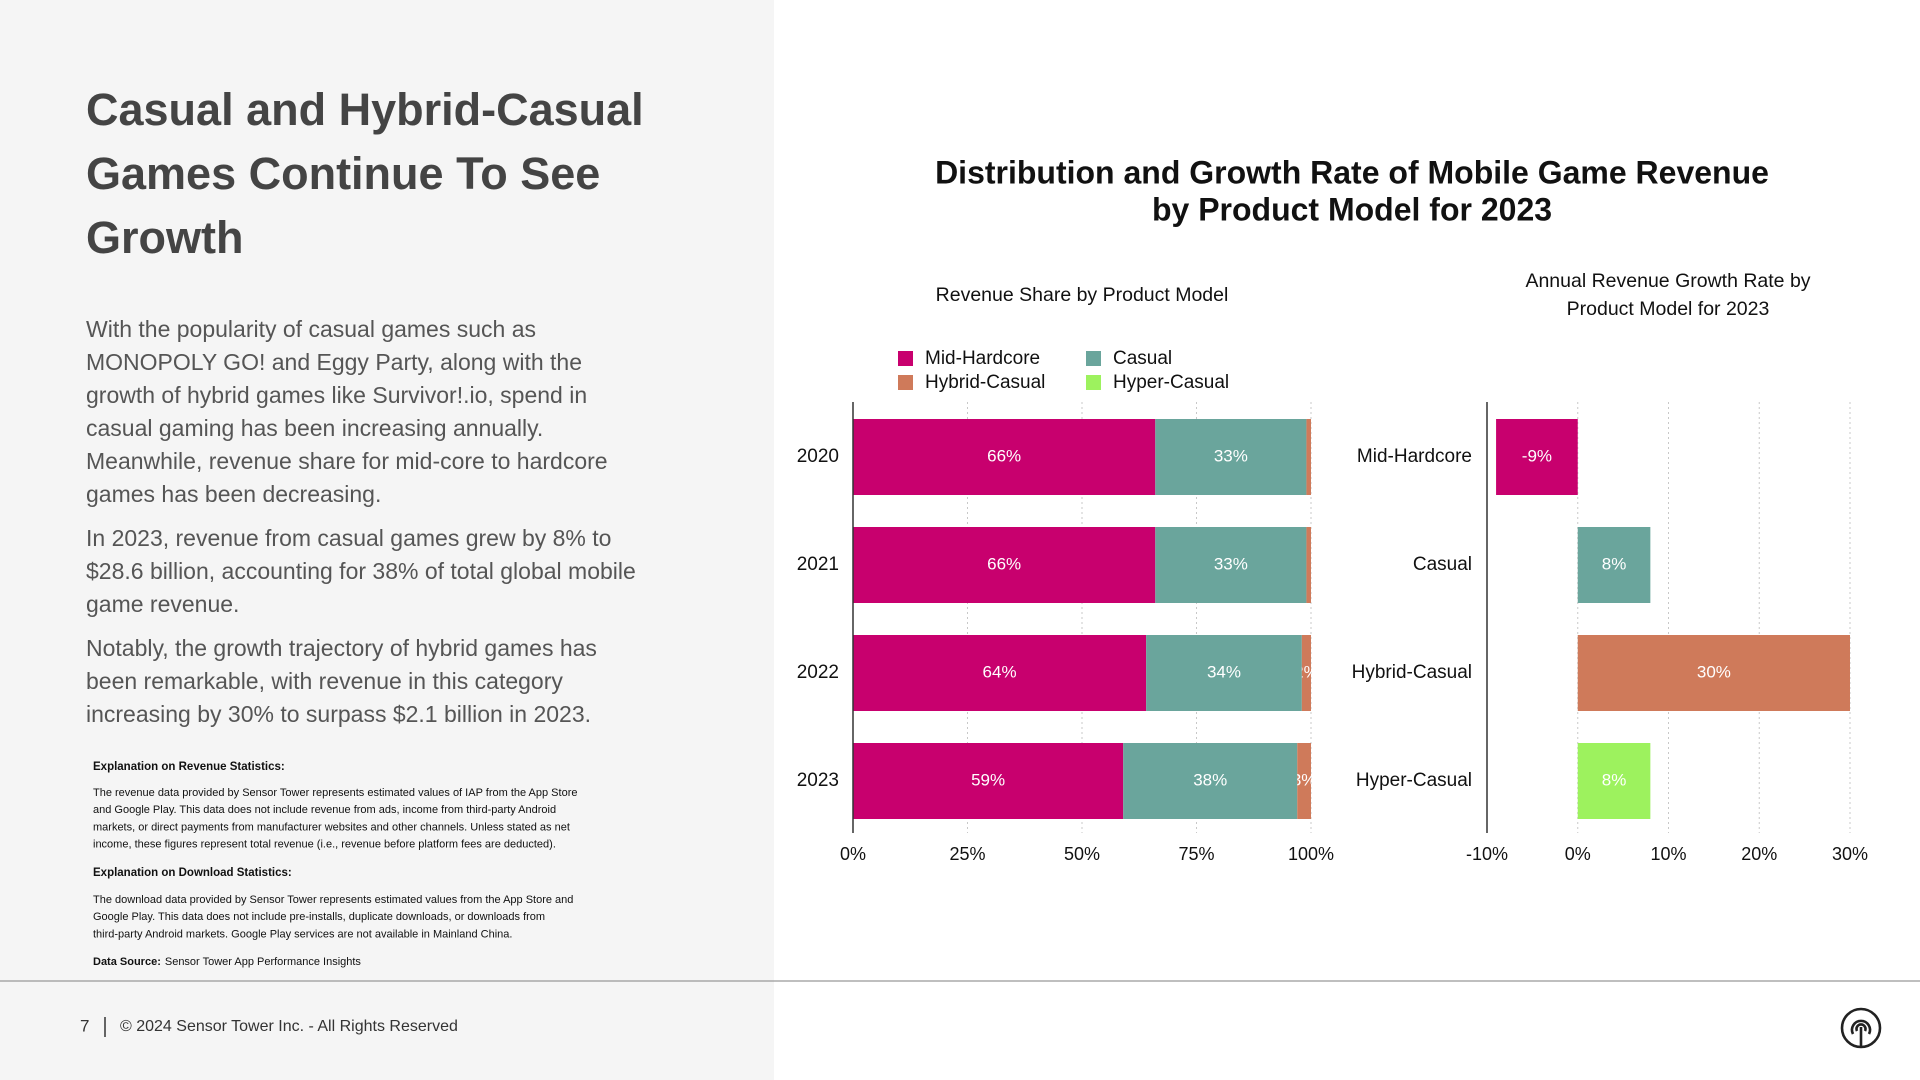 This screenshot has width=1920, height=1080. I want to click on value-label: 3%, so click(1304, 779).